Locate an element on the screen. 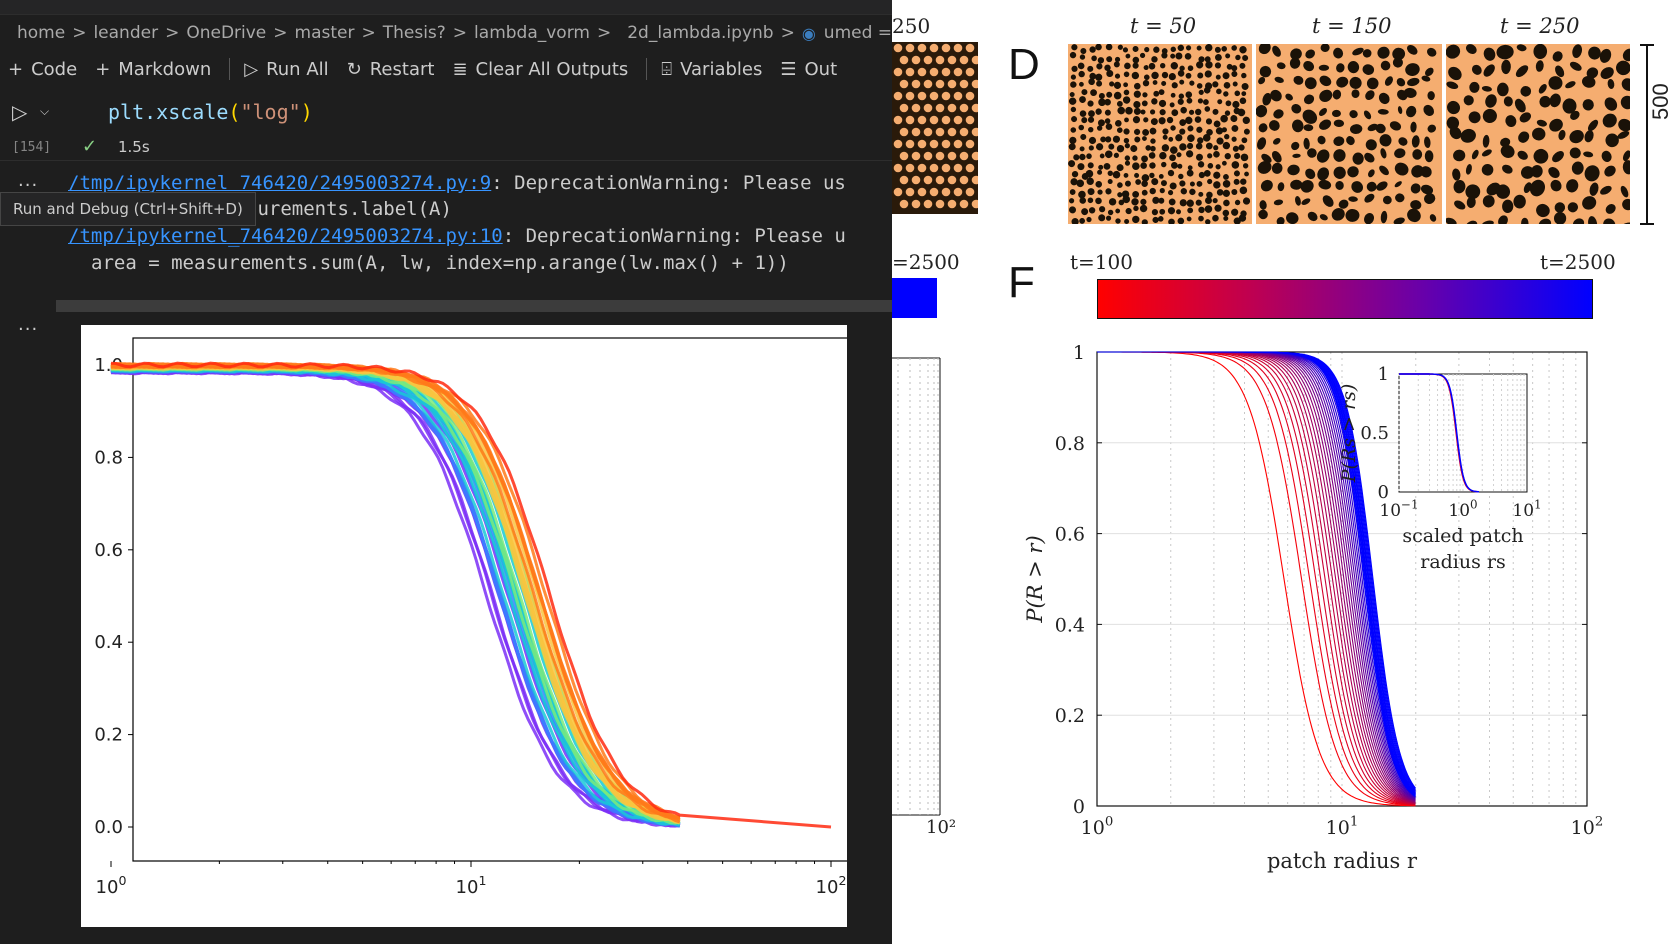 The width and height of the screenshot is (1680, 944). cell-separator is located at coordinates (446, 160).